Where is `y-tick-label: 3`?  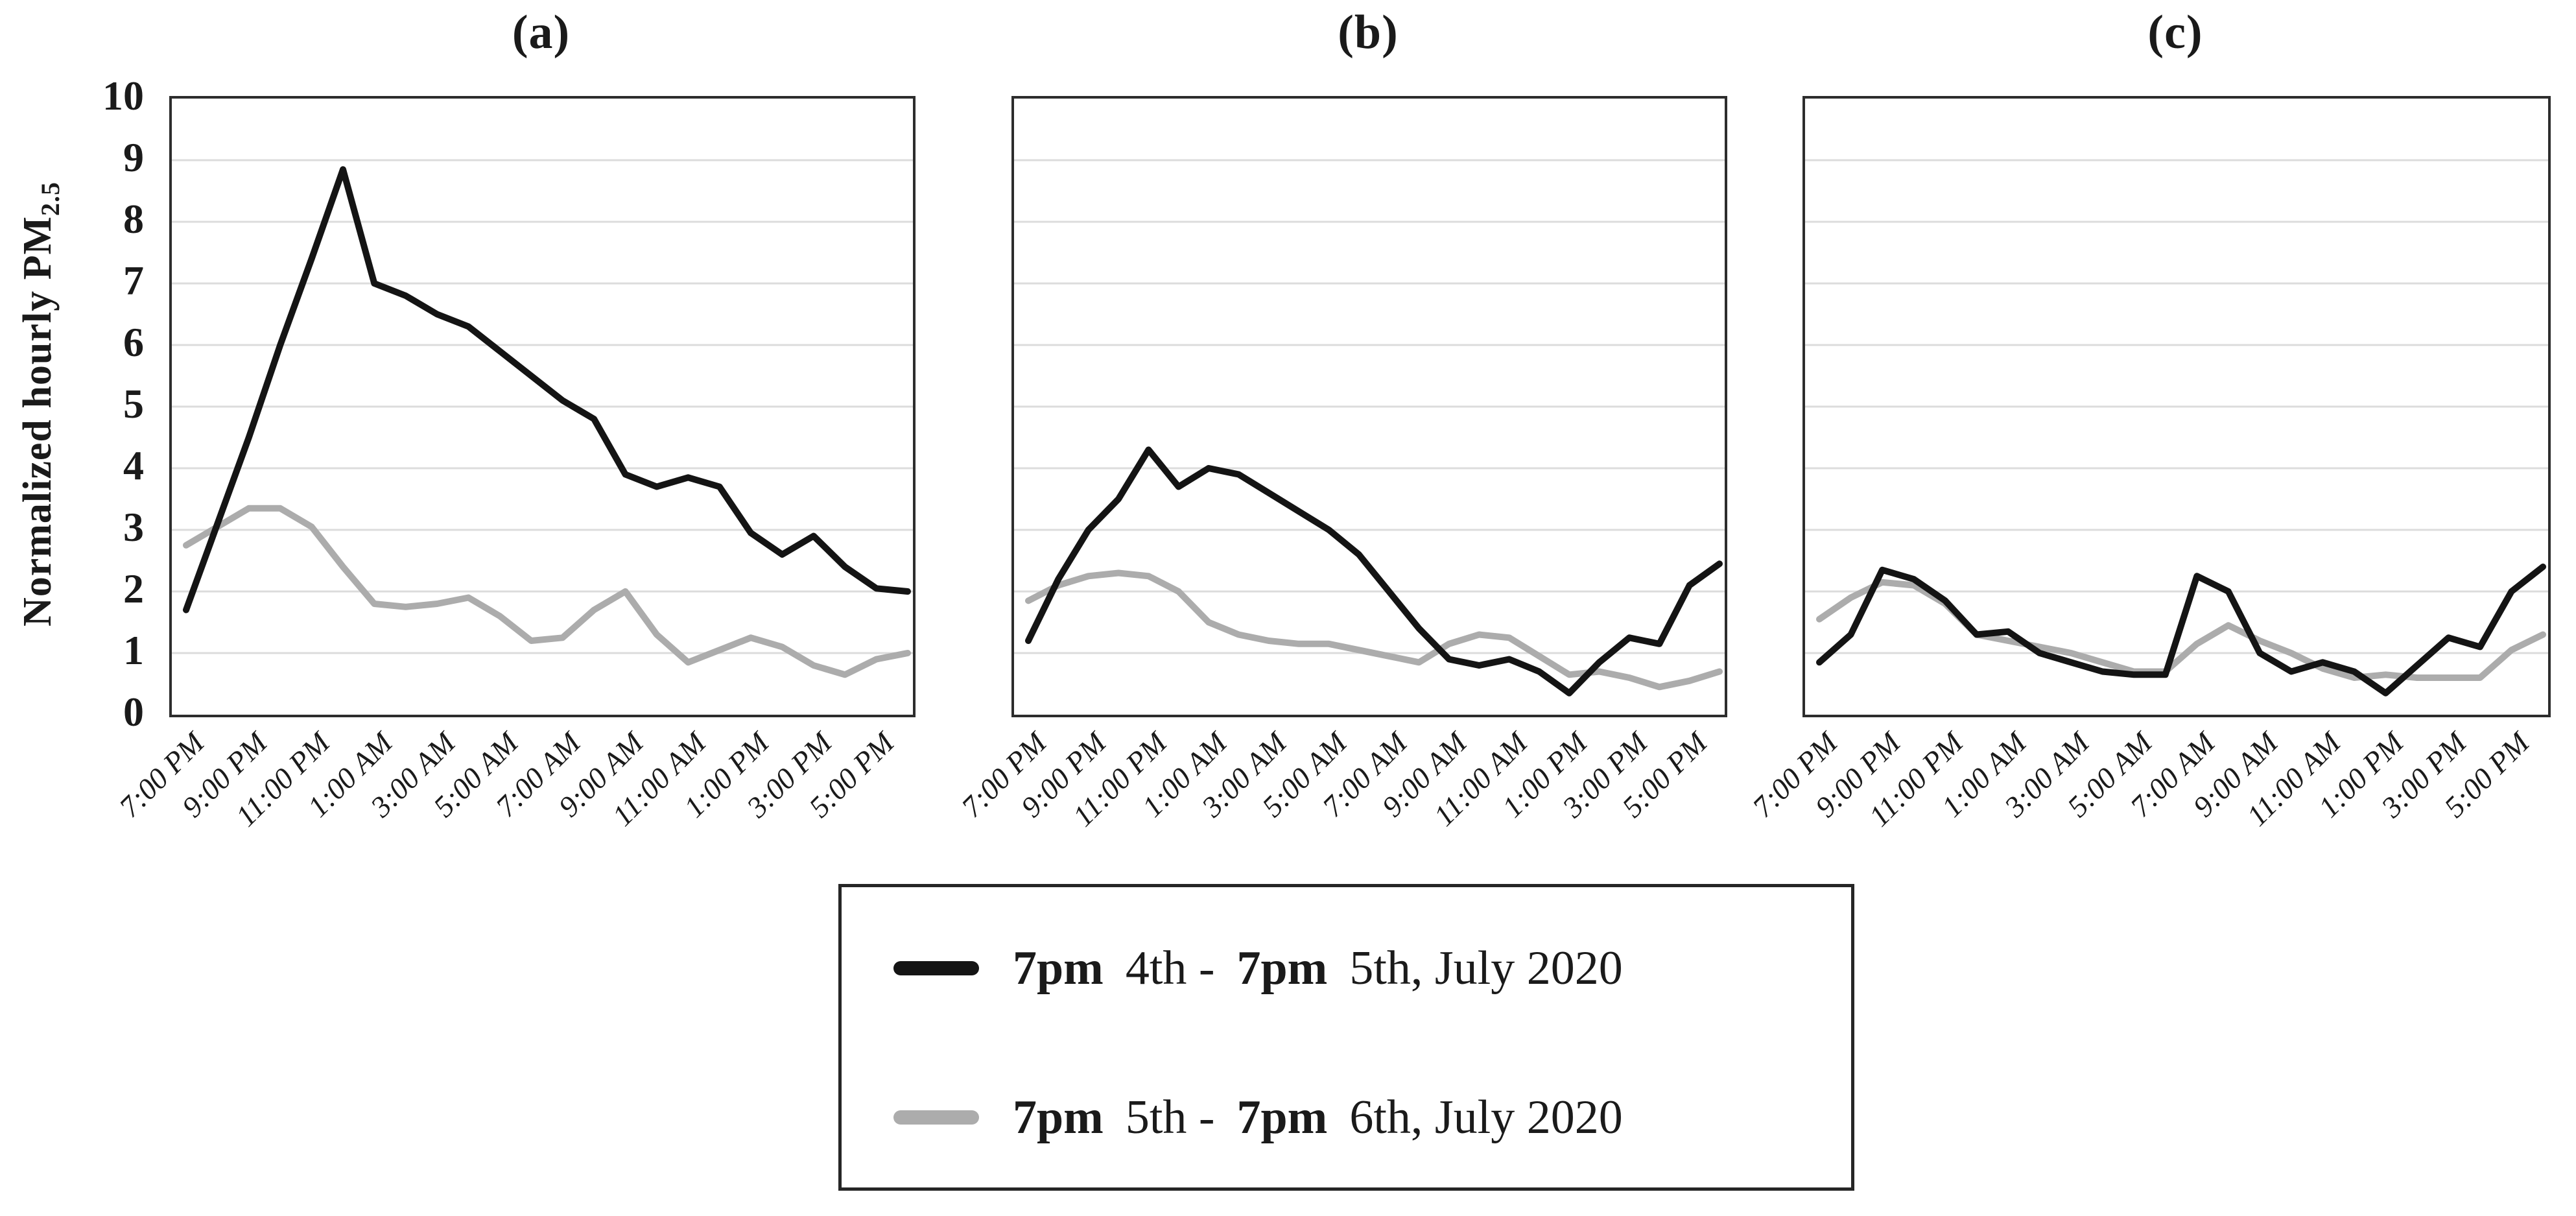
y-tick-label: 3 is located at coordinates (133, 527).